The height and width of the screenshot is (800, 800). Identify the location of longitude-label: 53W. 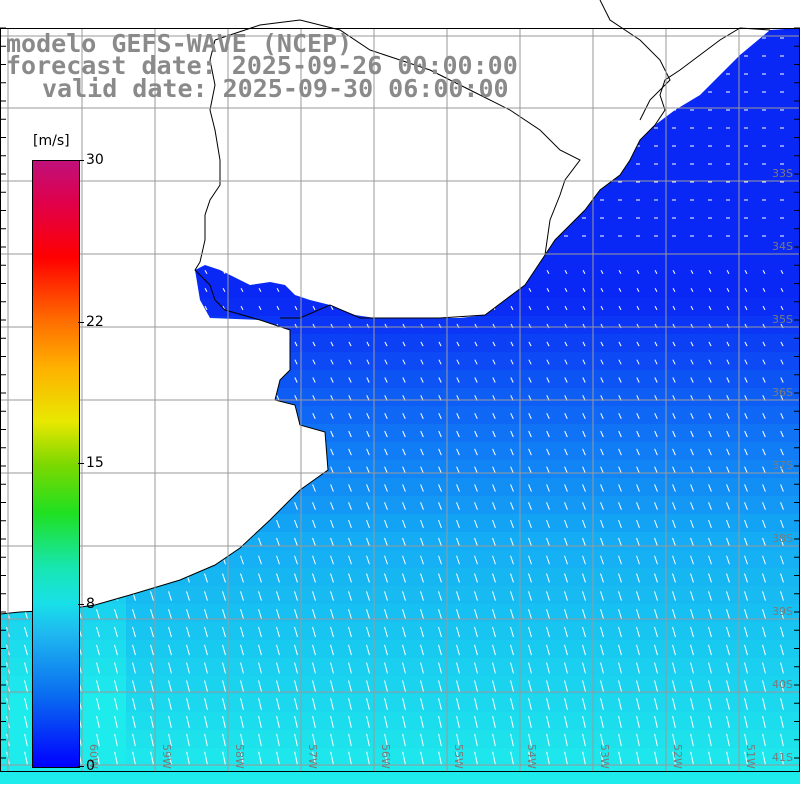
(604, 756).